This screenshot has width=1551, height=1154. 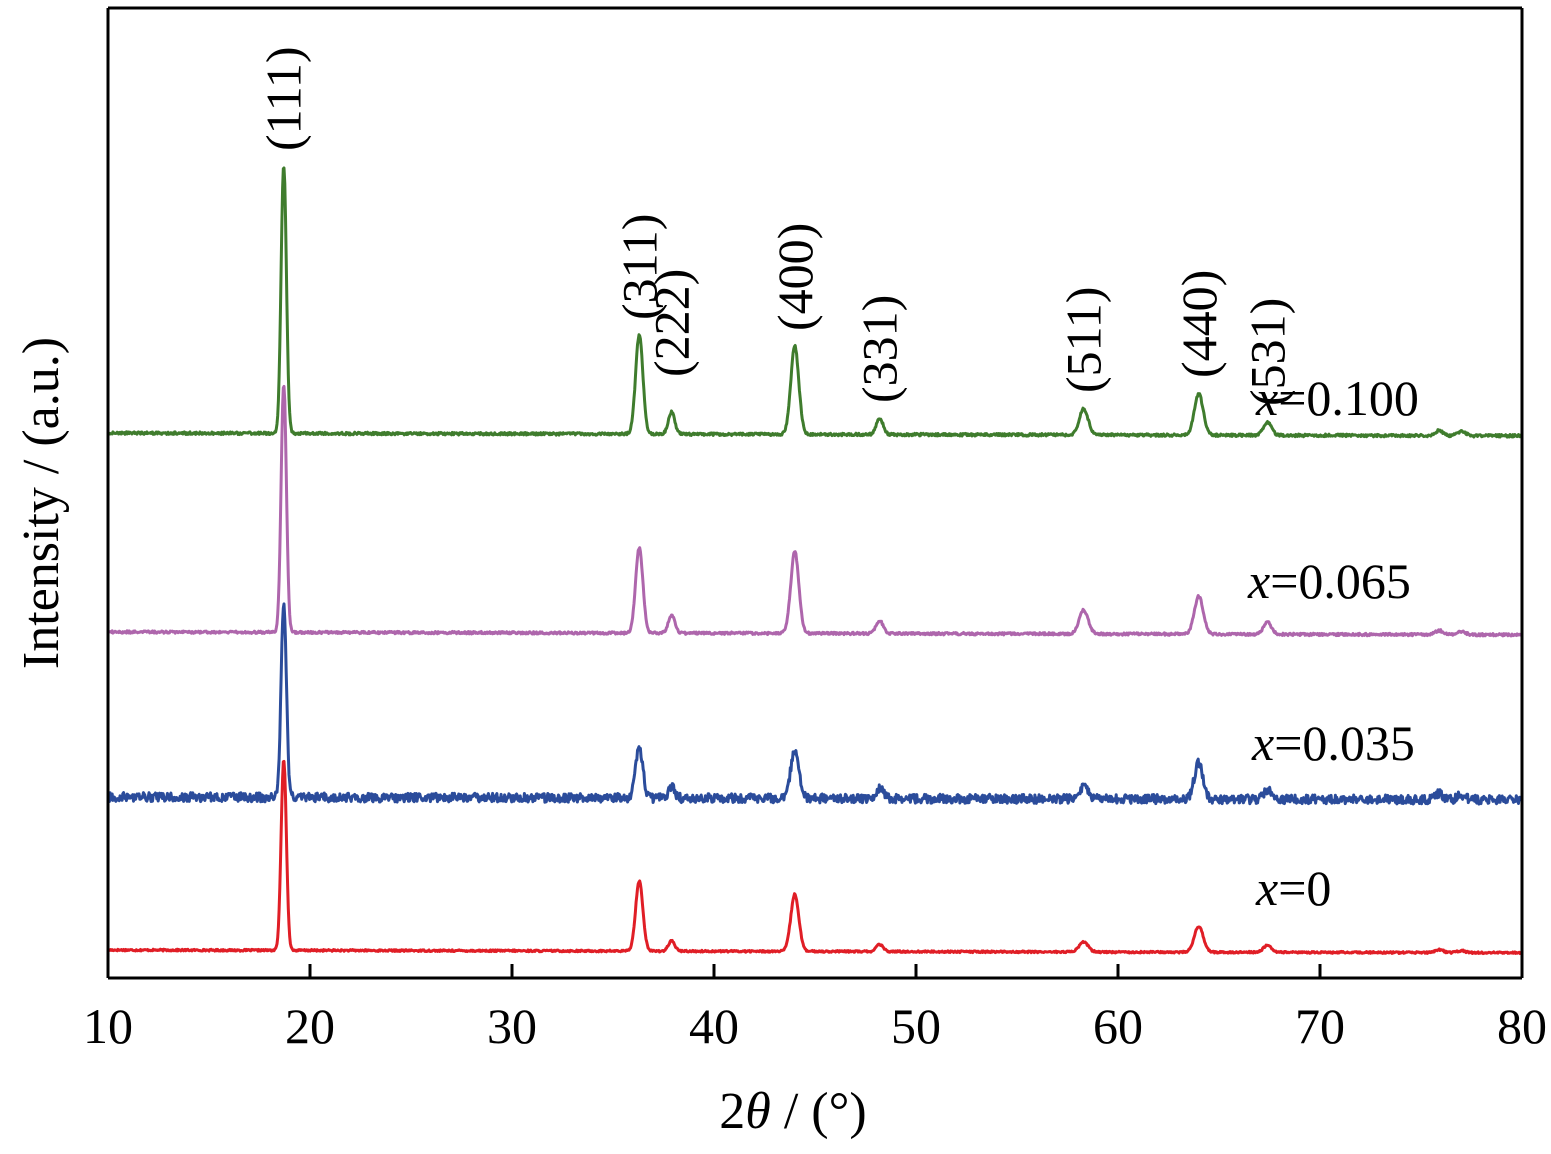 I want to click on peak-label: (511), so click(x=1084, y=340).